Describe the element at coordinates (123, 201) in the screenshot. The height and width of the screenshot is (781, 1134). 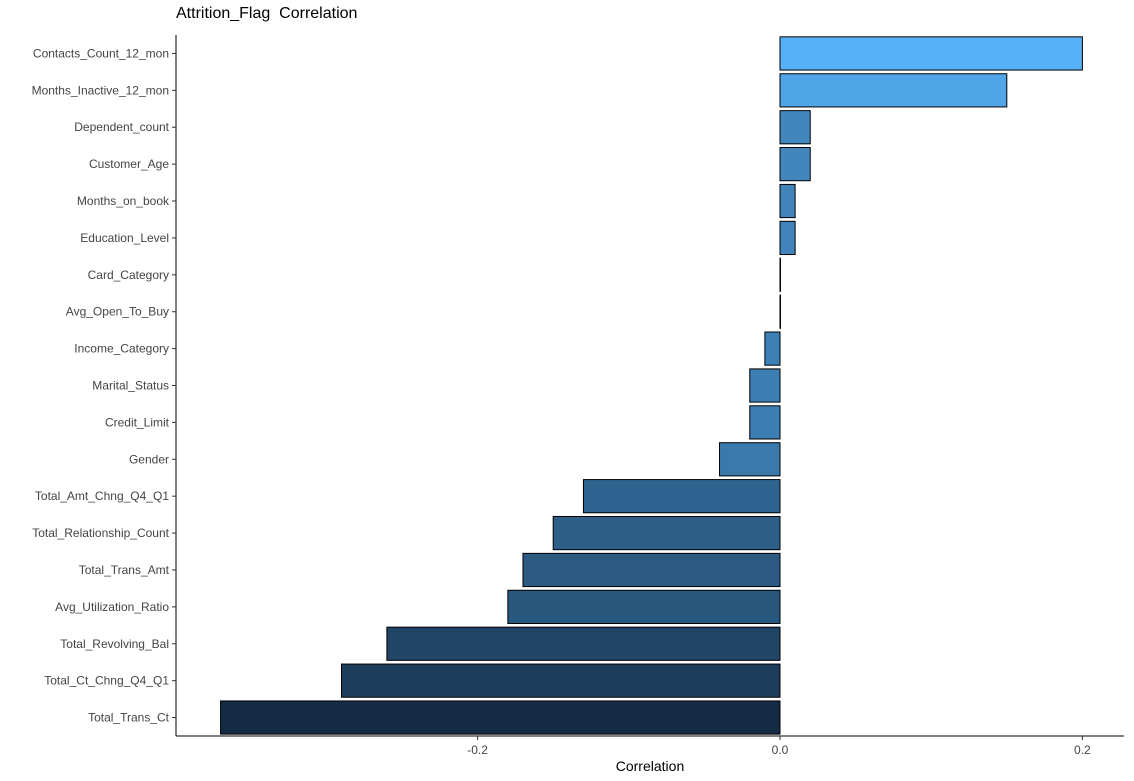
I see `category-label: Months_on_book` at that location.